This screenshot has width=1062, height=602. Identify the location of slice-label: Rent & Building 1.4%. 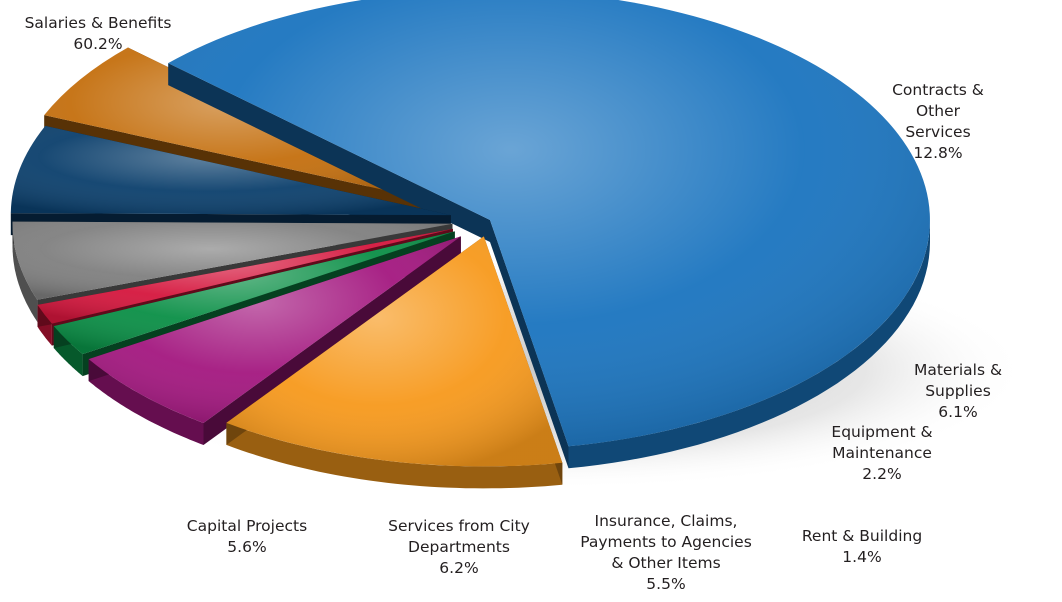
(862, 547).